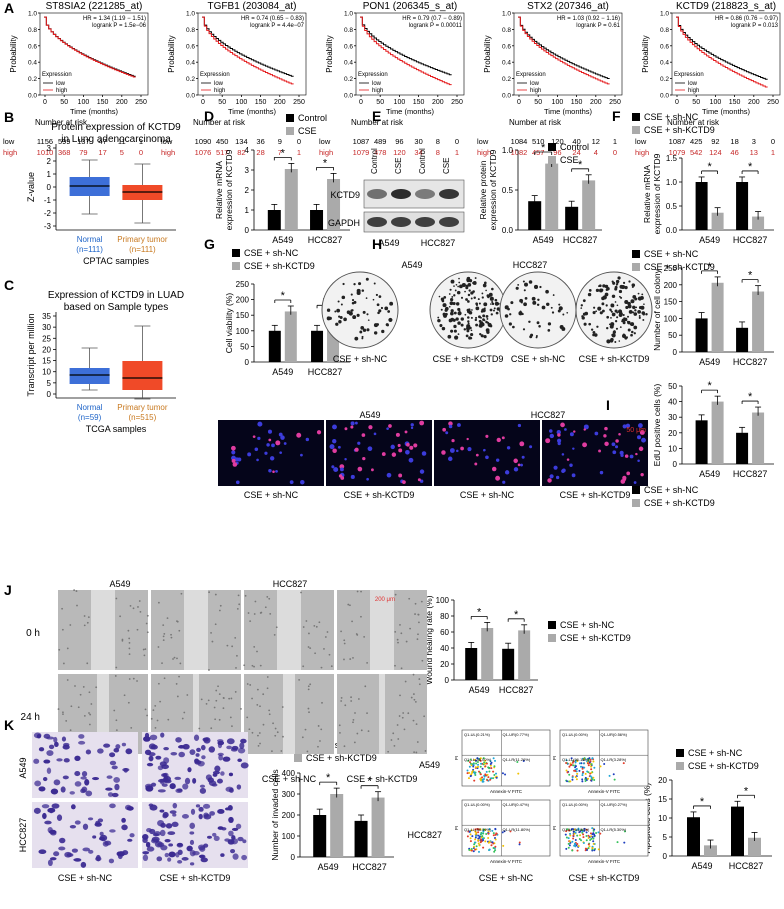 This screenshot has width=784, height=909. I want to click on km-risk-high-value: 1010, so click(45, 152).